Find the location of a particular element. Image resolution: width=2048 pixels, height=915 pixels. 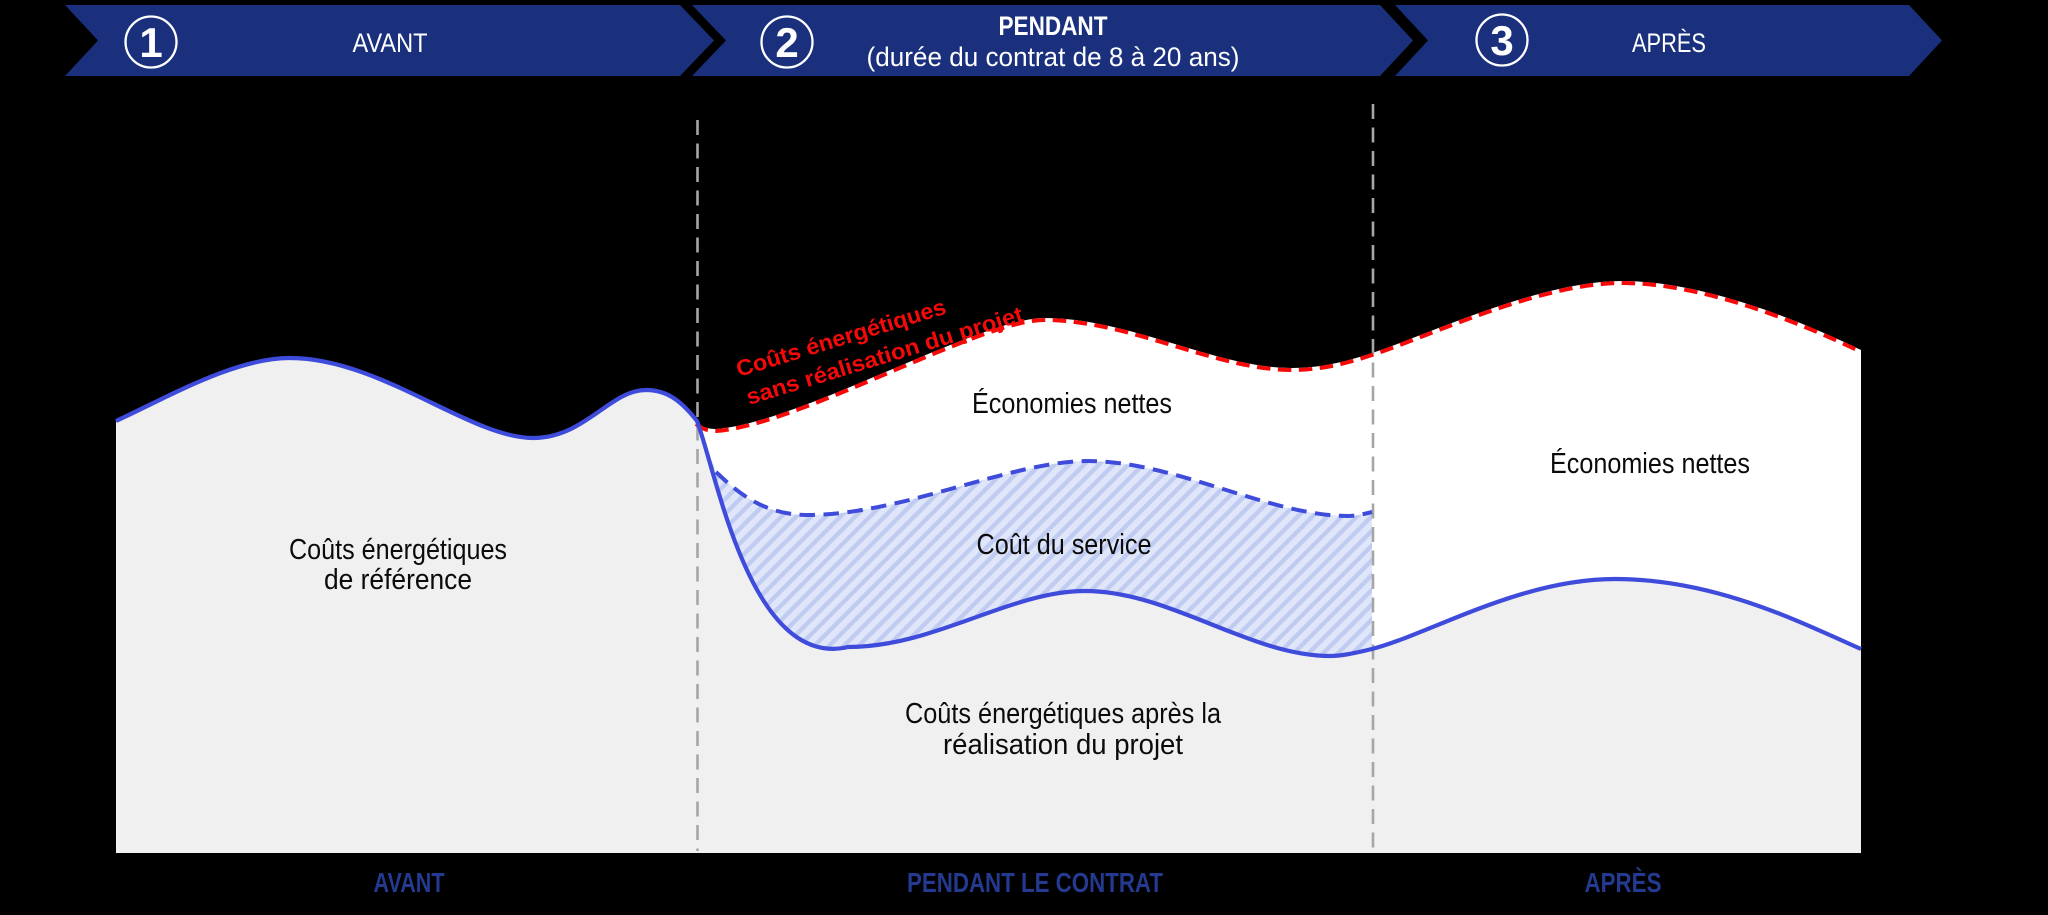

svg-text: PENDANT is located at coordinates (1053, 26).